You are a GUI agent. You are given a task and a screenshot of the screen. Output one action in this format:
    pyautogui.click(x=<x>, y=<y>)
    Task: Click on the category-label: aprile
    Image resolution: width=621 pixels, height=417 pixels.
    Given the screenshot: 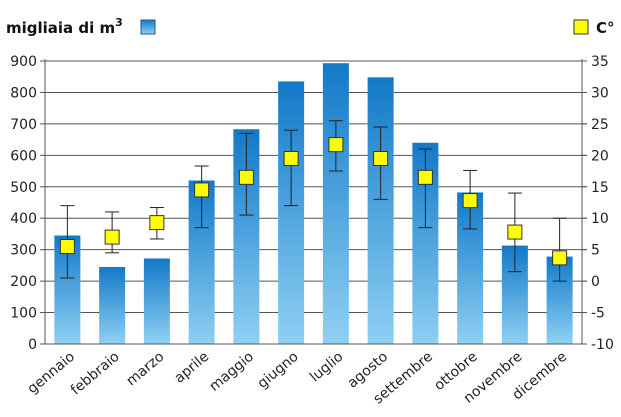 What is the action you would take?
    pyautogui.click(x=192, y=368)
    